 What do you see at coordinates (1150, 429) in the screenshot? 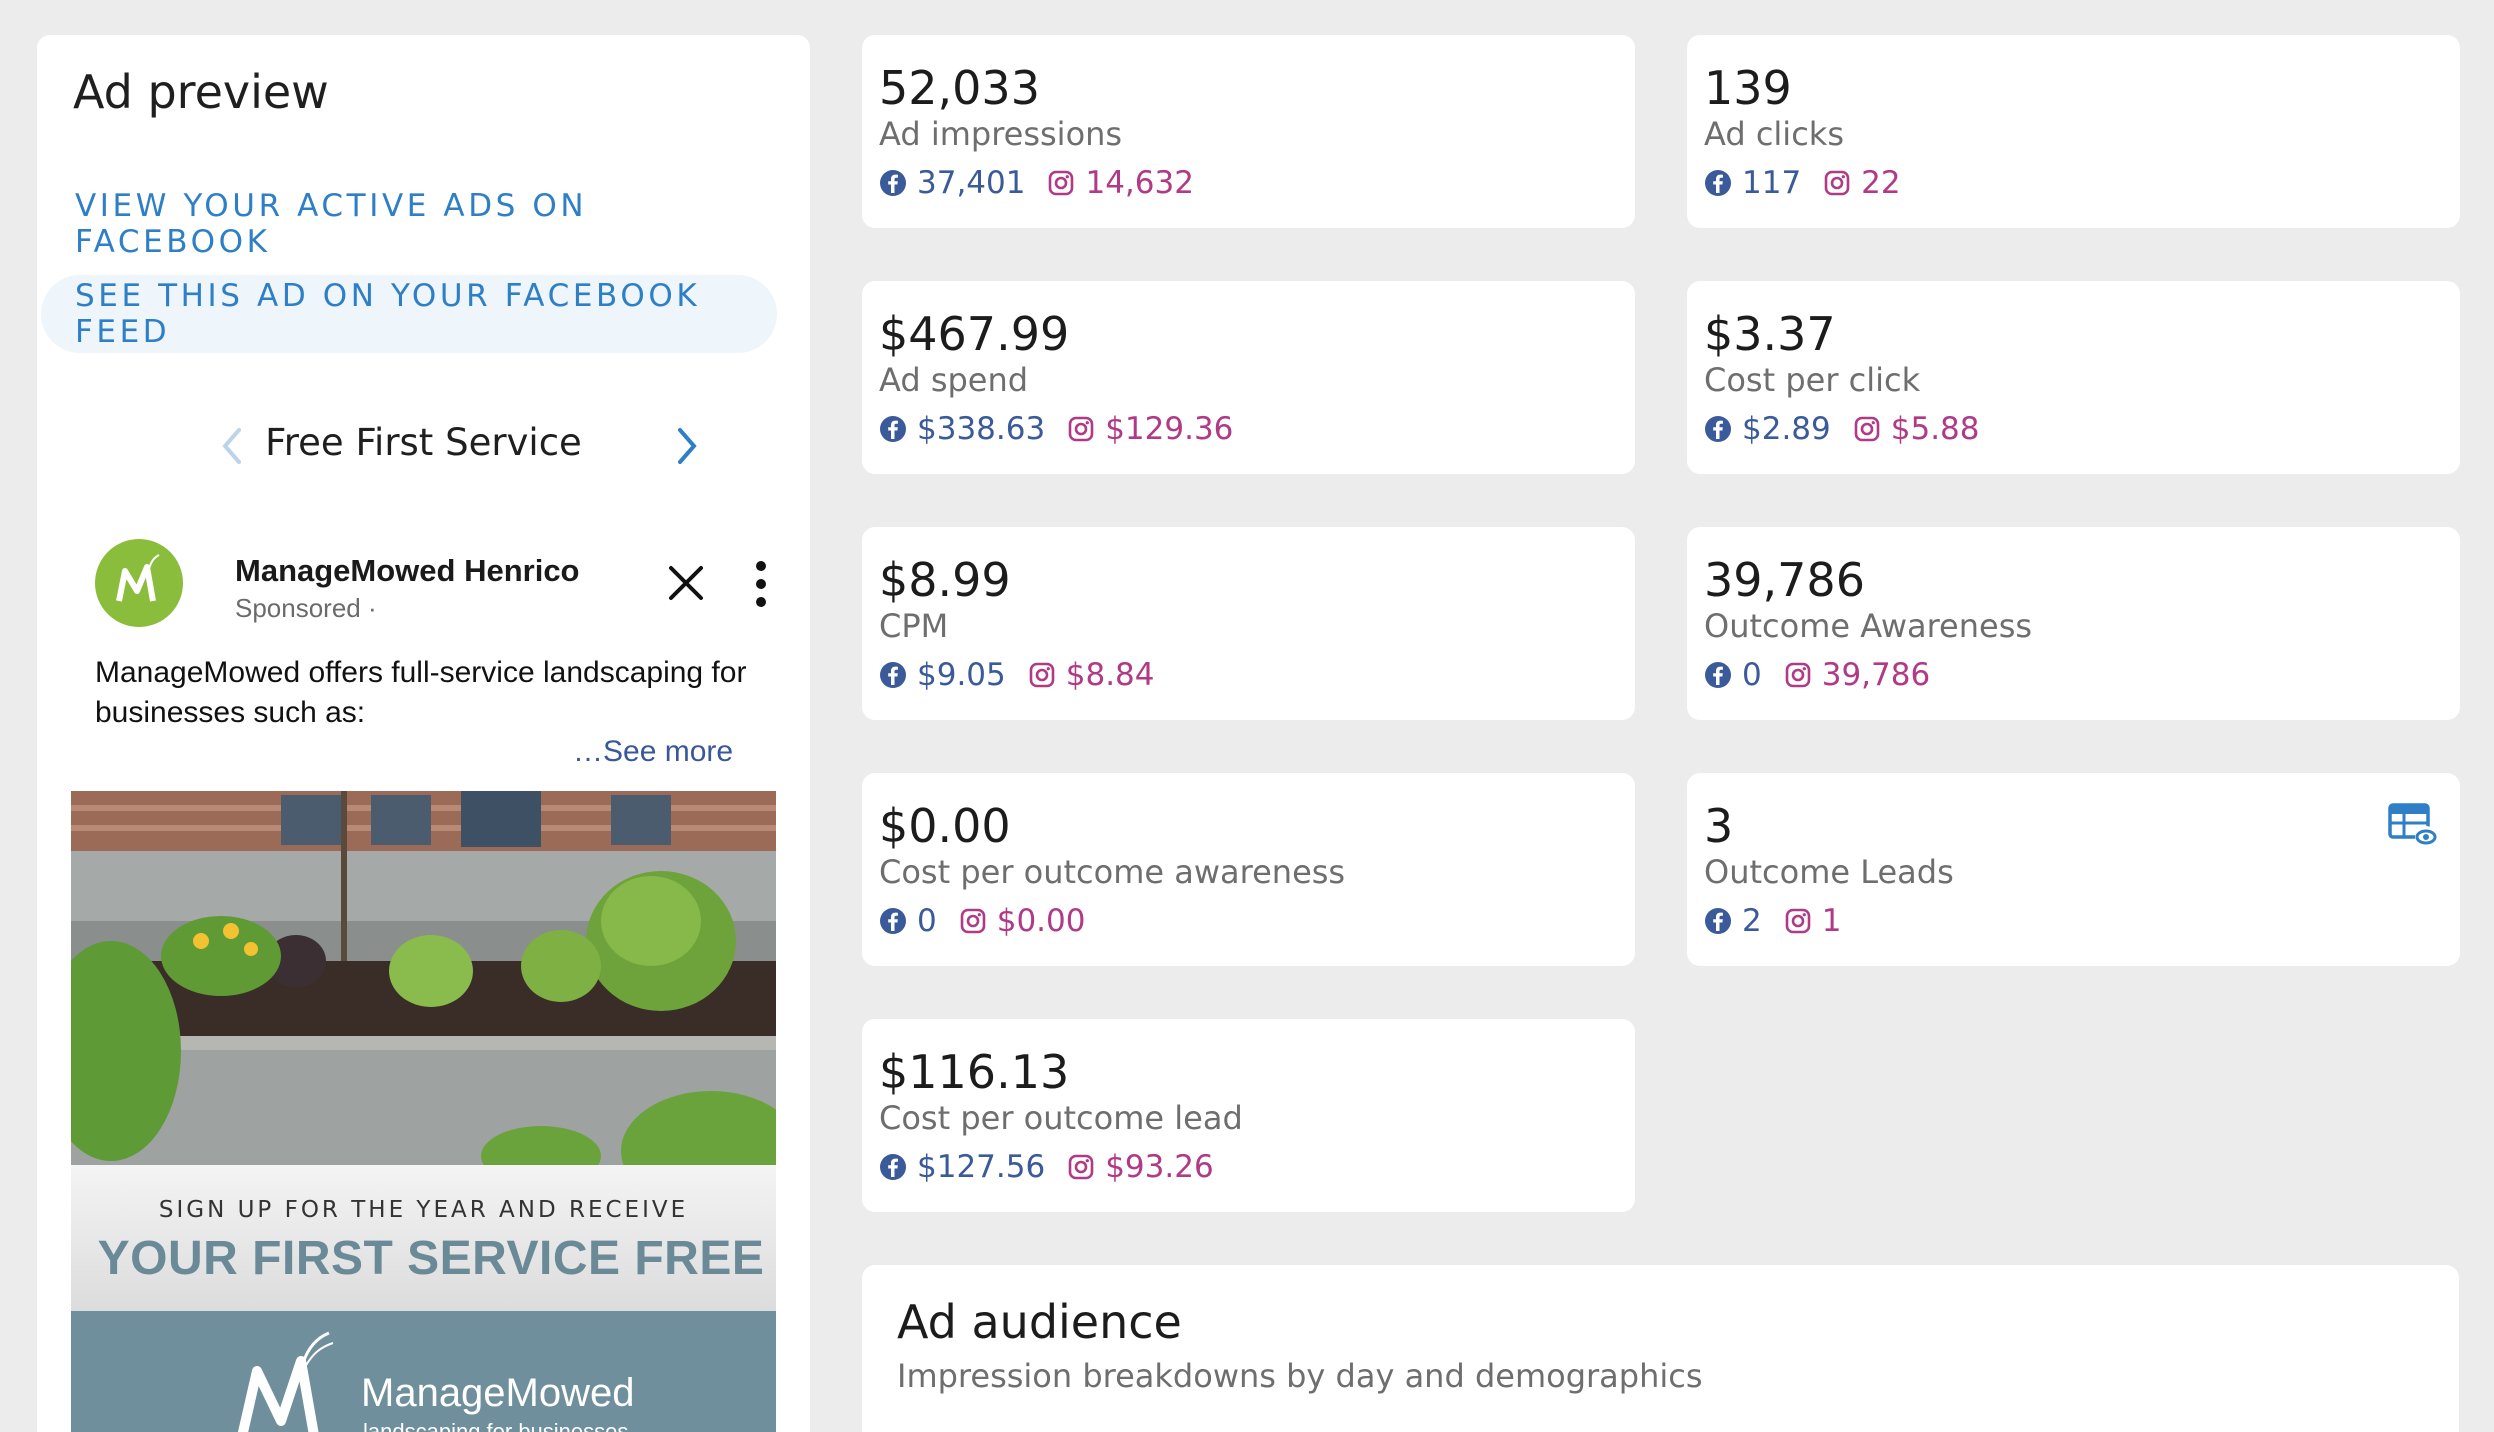
I see `instagram-count: $129.36` at bounding box center [1150, 429].